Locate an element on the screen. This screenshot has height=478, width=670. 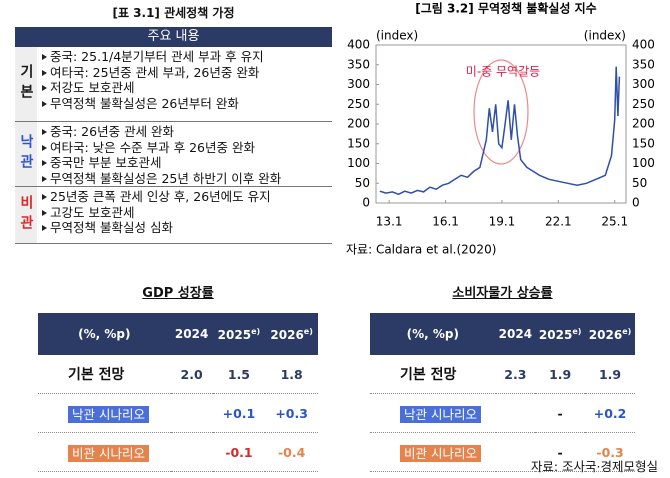
cell-text: - is located at coordinates (560, 413).